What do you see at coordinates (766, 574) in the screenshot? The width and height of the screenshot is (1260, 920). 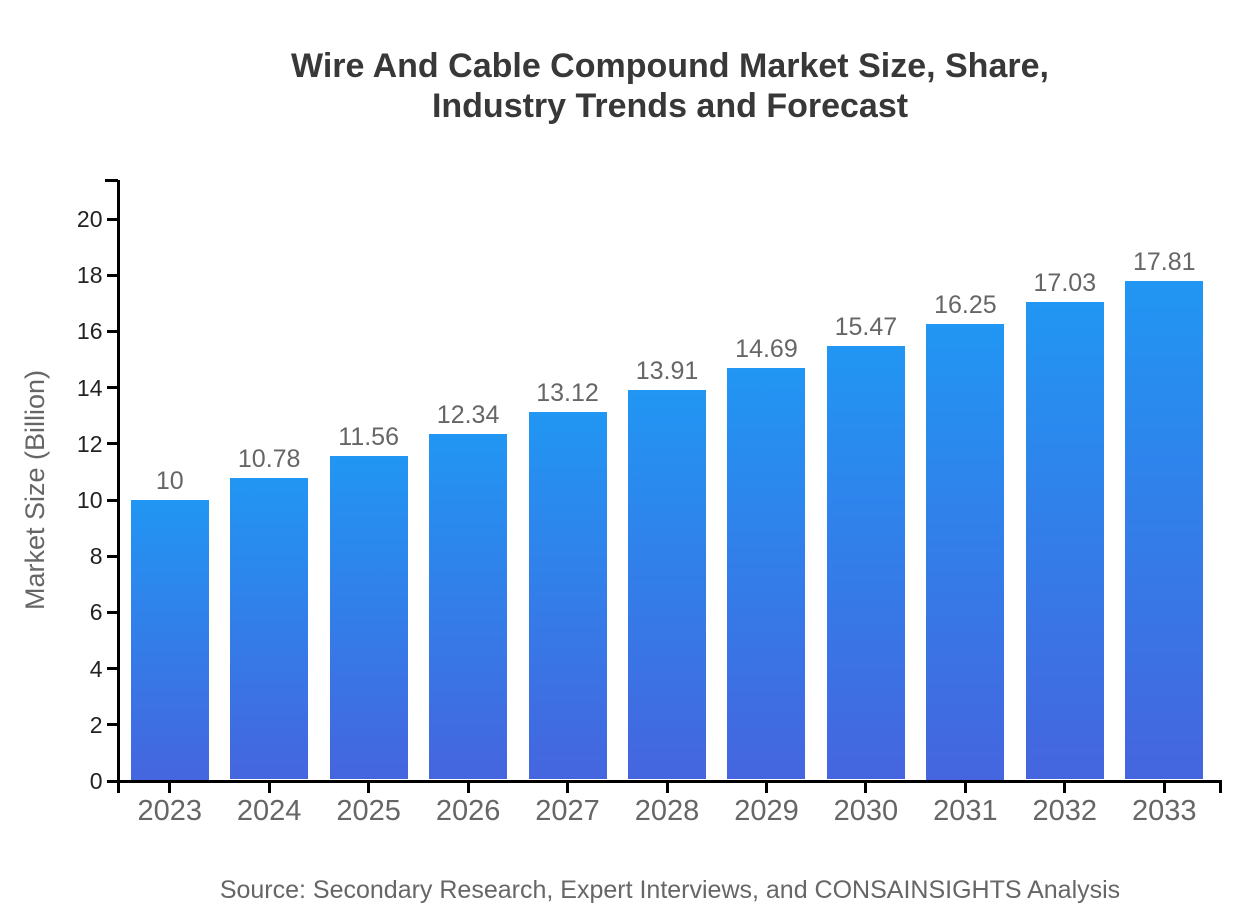 I see `bar-2029` at bounding box center [766, 574].